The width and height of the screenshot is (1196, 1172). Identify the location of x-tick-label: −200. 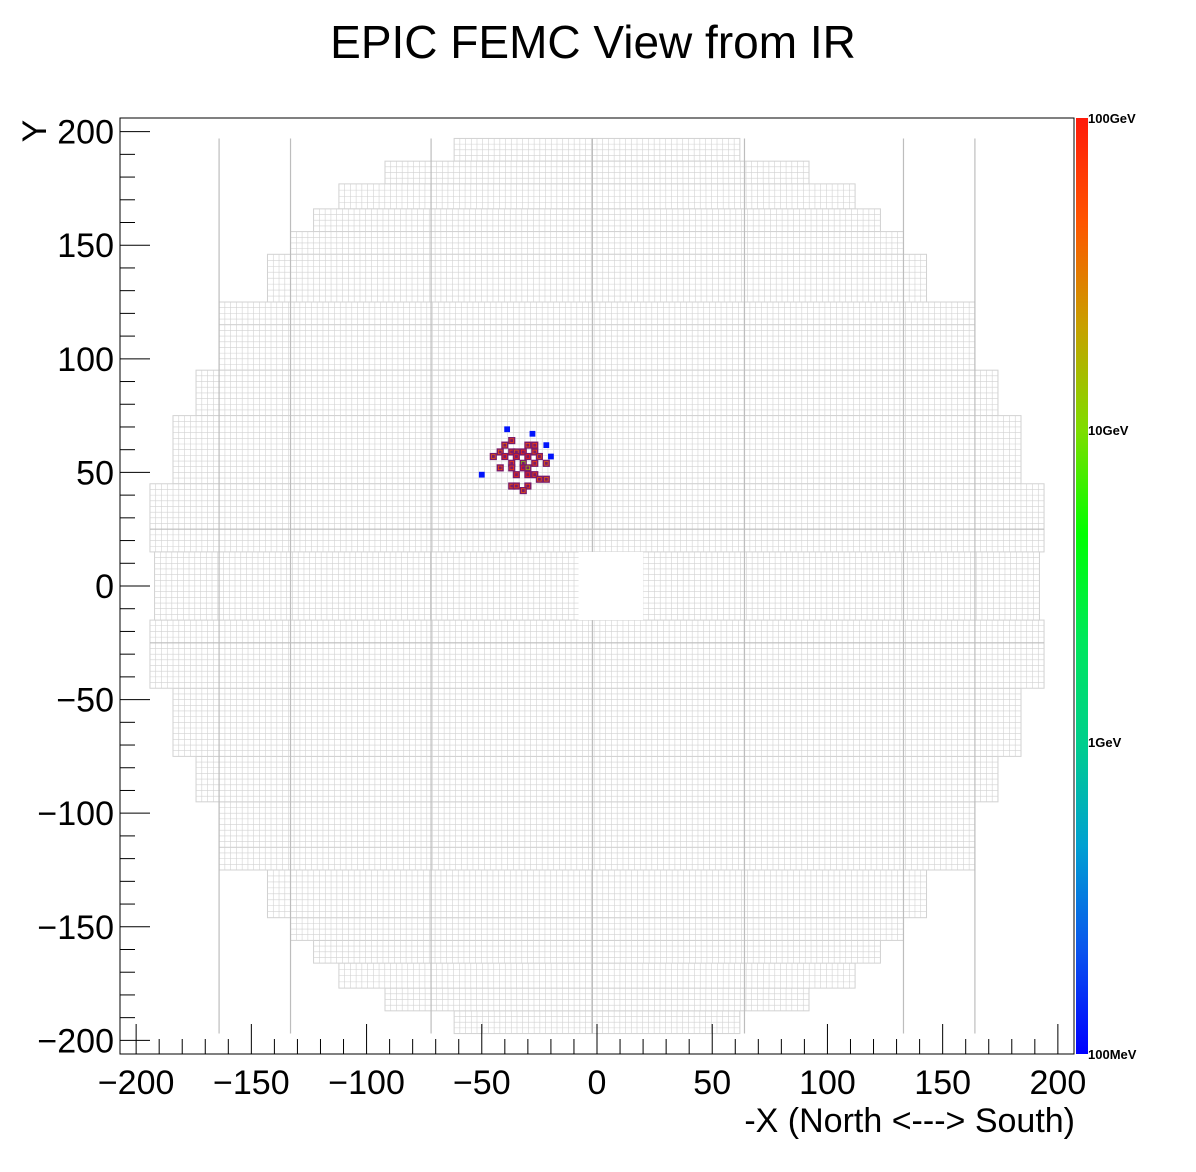
(136, 1083).